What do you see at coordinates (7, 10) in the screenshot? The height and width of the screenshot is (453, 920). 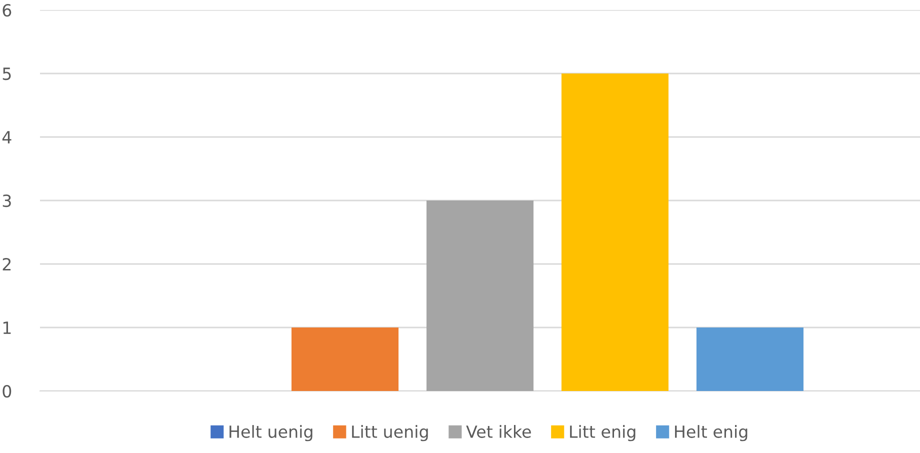 I see `y-tick-label: 6` at bounding box center [7, 10].